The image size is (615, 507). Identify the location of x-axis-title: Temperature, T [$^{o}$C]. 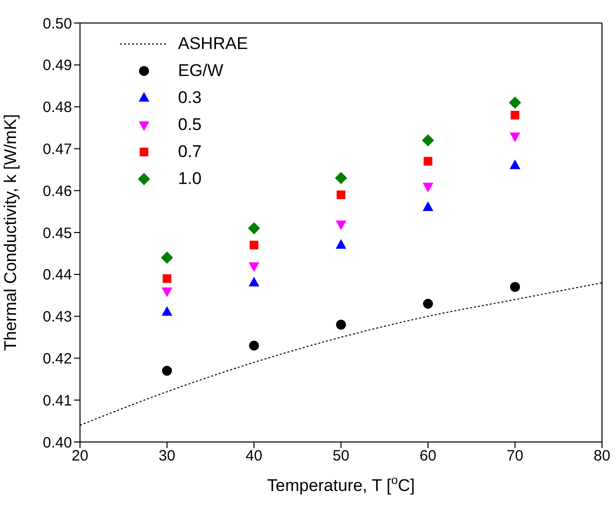
(341, 484).